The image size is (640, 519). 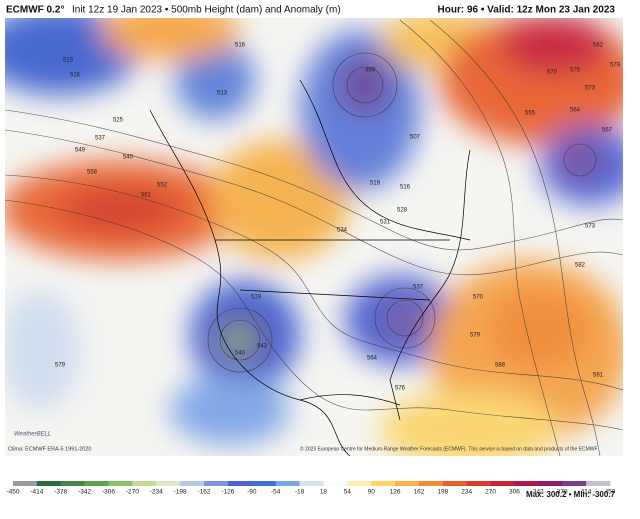 I want to click on colorbar-label: -126, so click(x=227, y=492).